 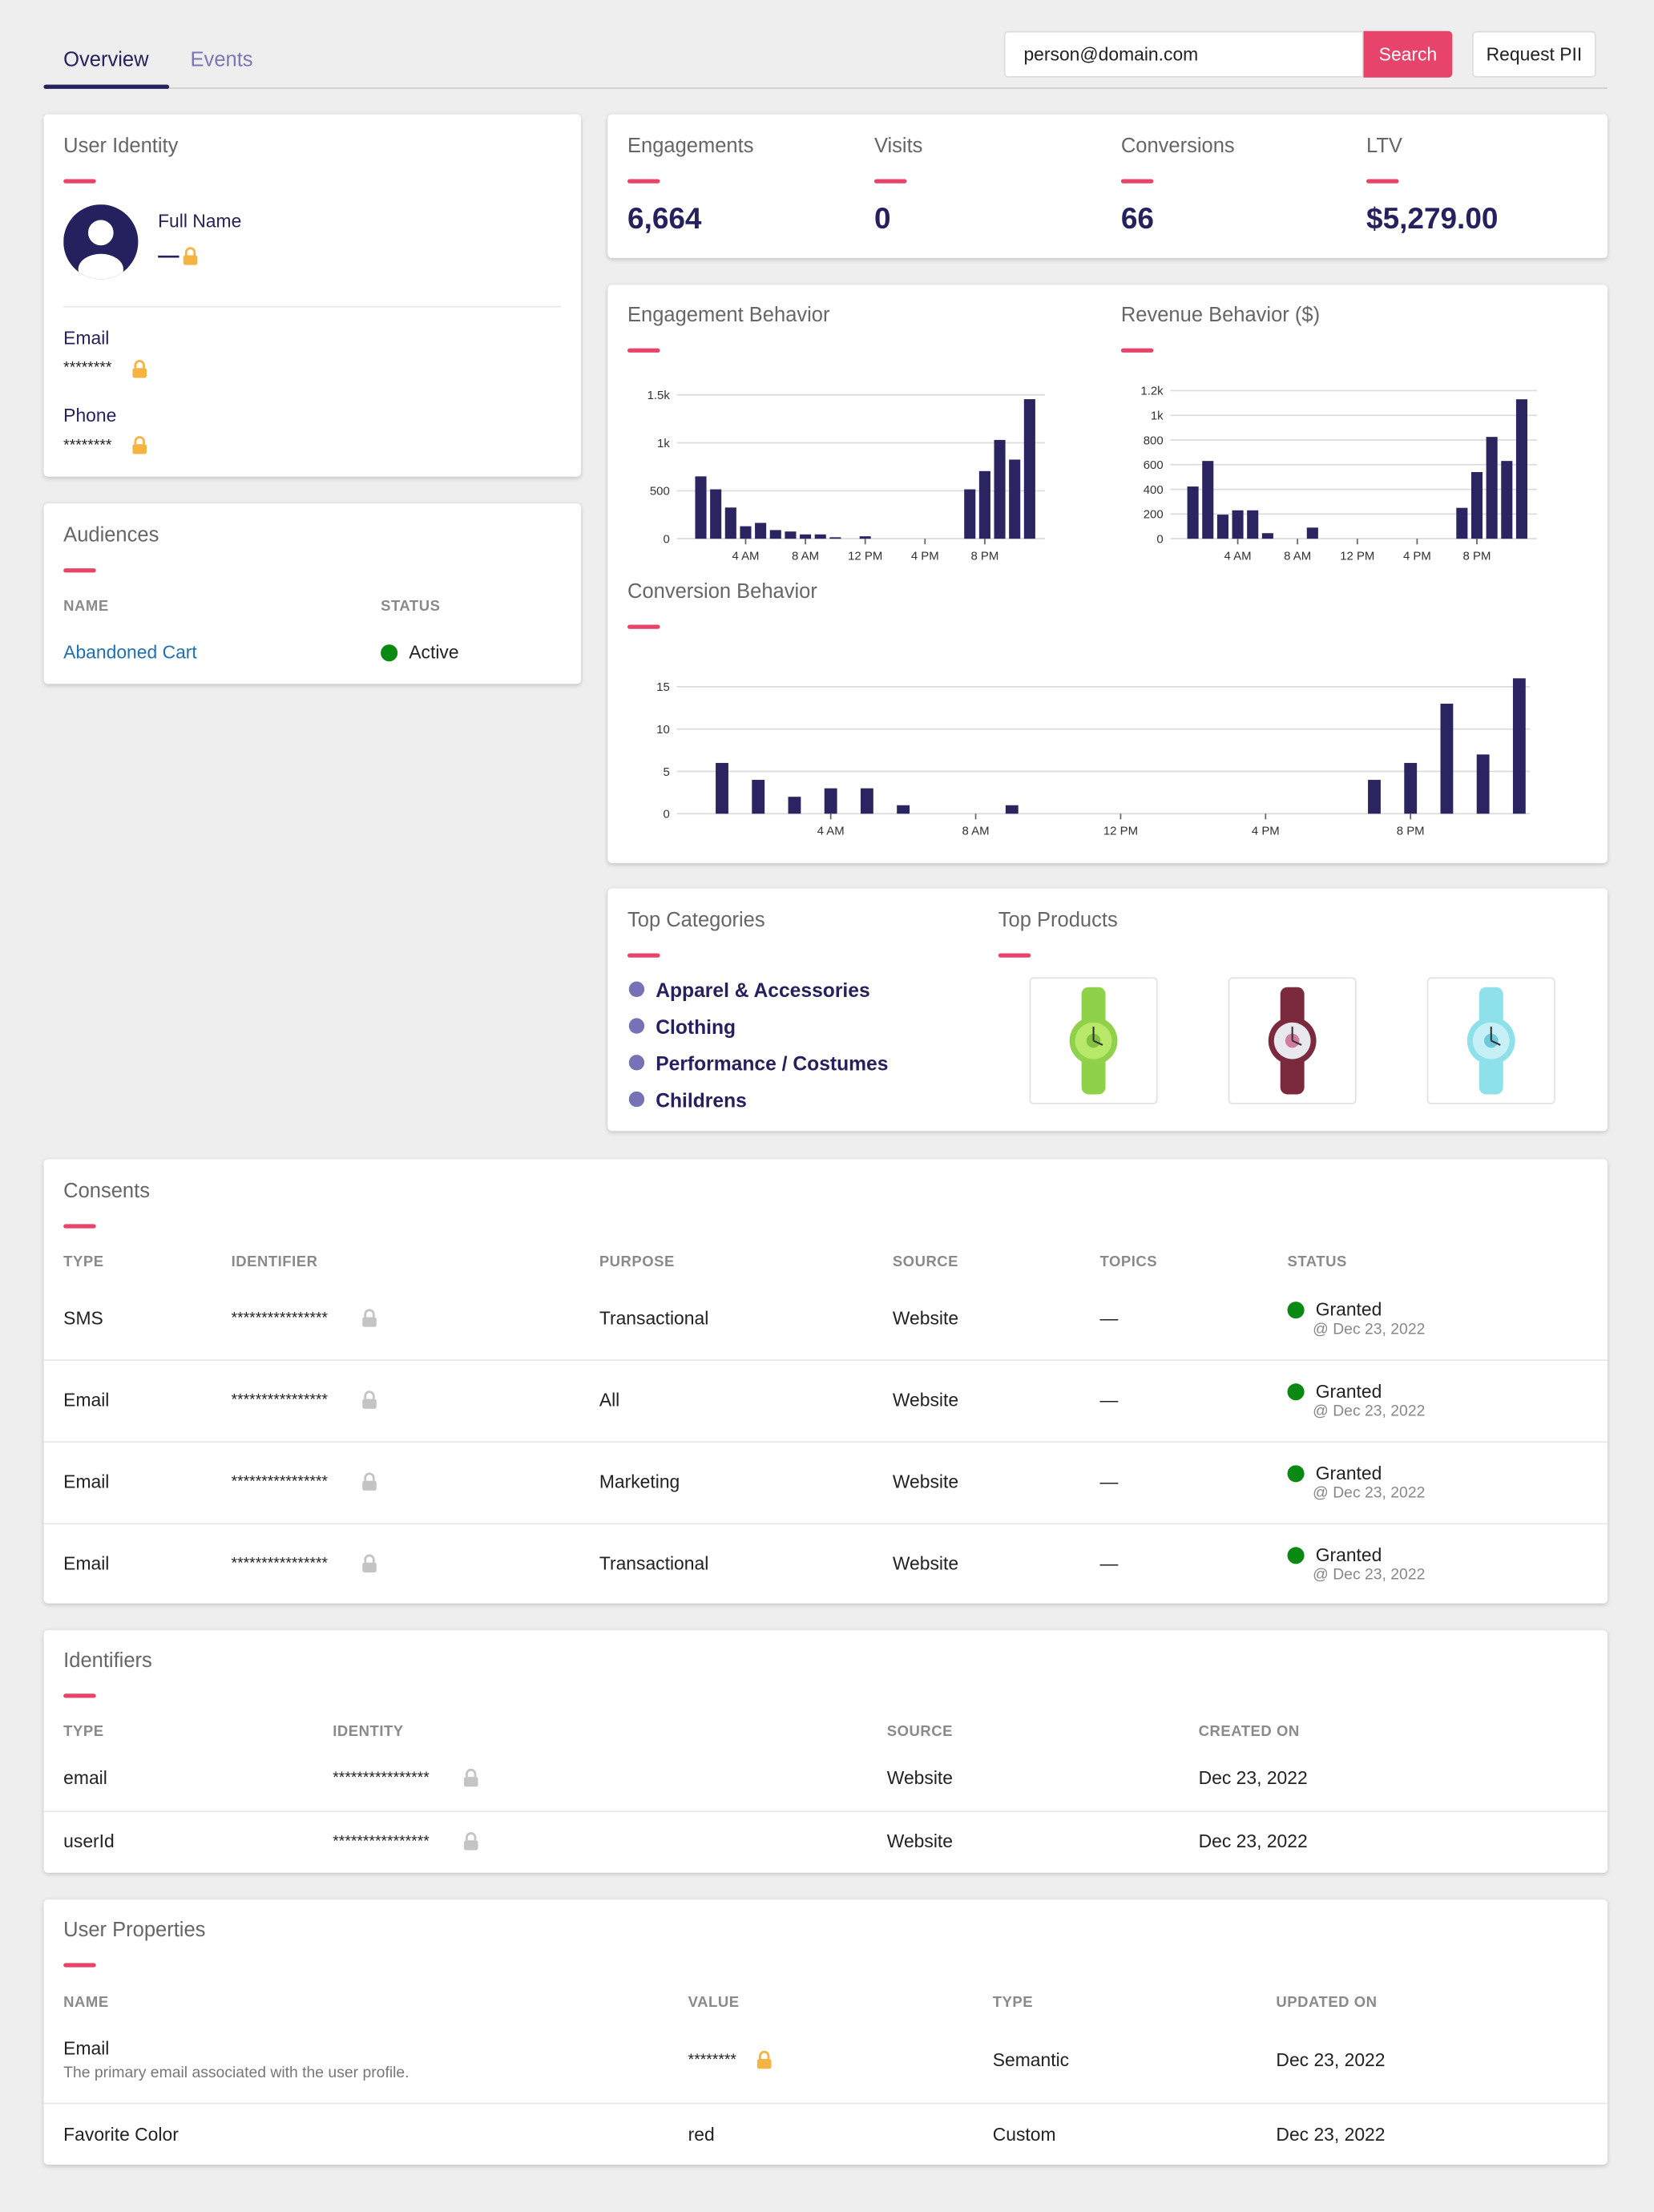 I want to click on category-name: Apparel & Accessories, so click(x=763, y=989).